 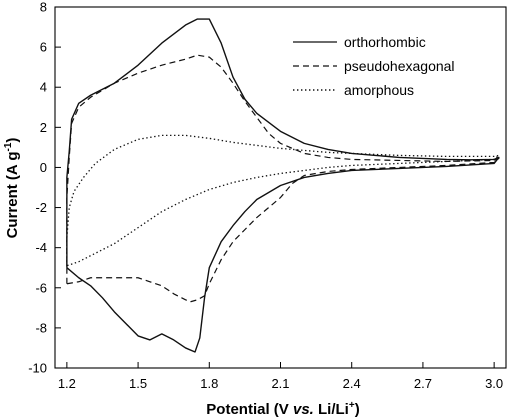 What do you see at coordinates (43, 87) in the screenshot?
I see `y-tick-label: 4` at bounding box center [43, 87].